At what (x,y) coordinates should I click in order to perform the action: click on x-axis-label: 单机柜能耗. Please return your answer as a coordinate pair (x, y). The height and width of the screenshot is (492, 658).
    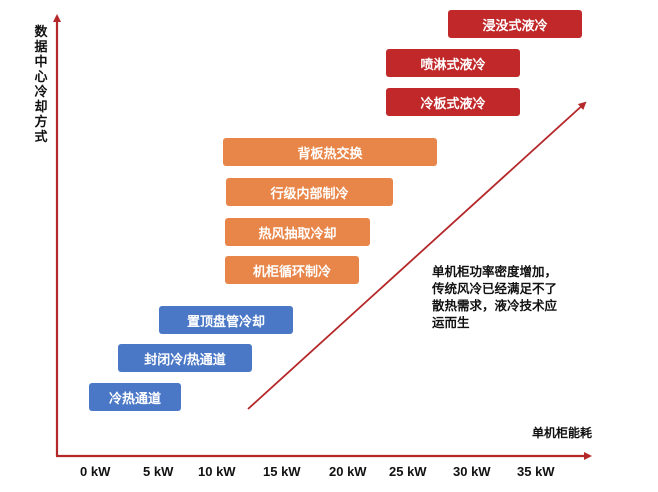
    Looking at the image, I should click on (562, 433).